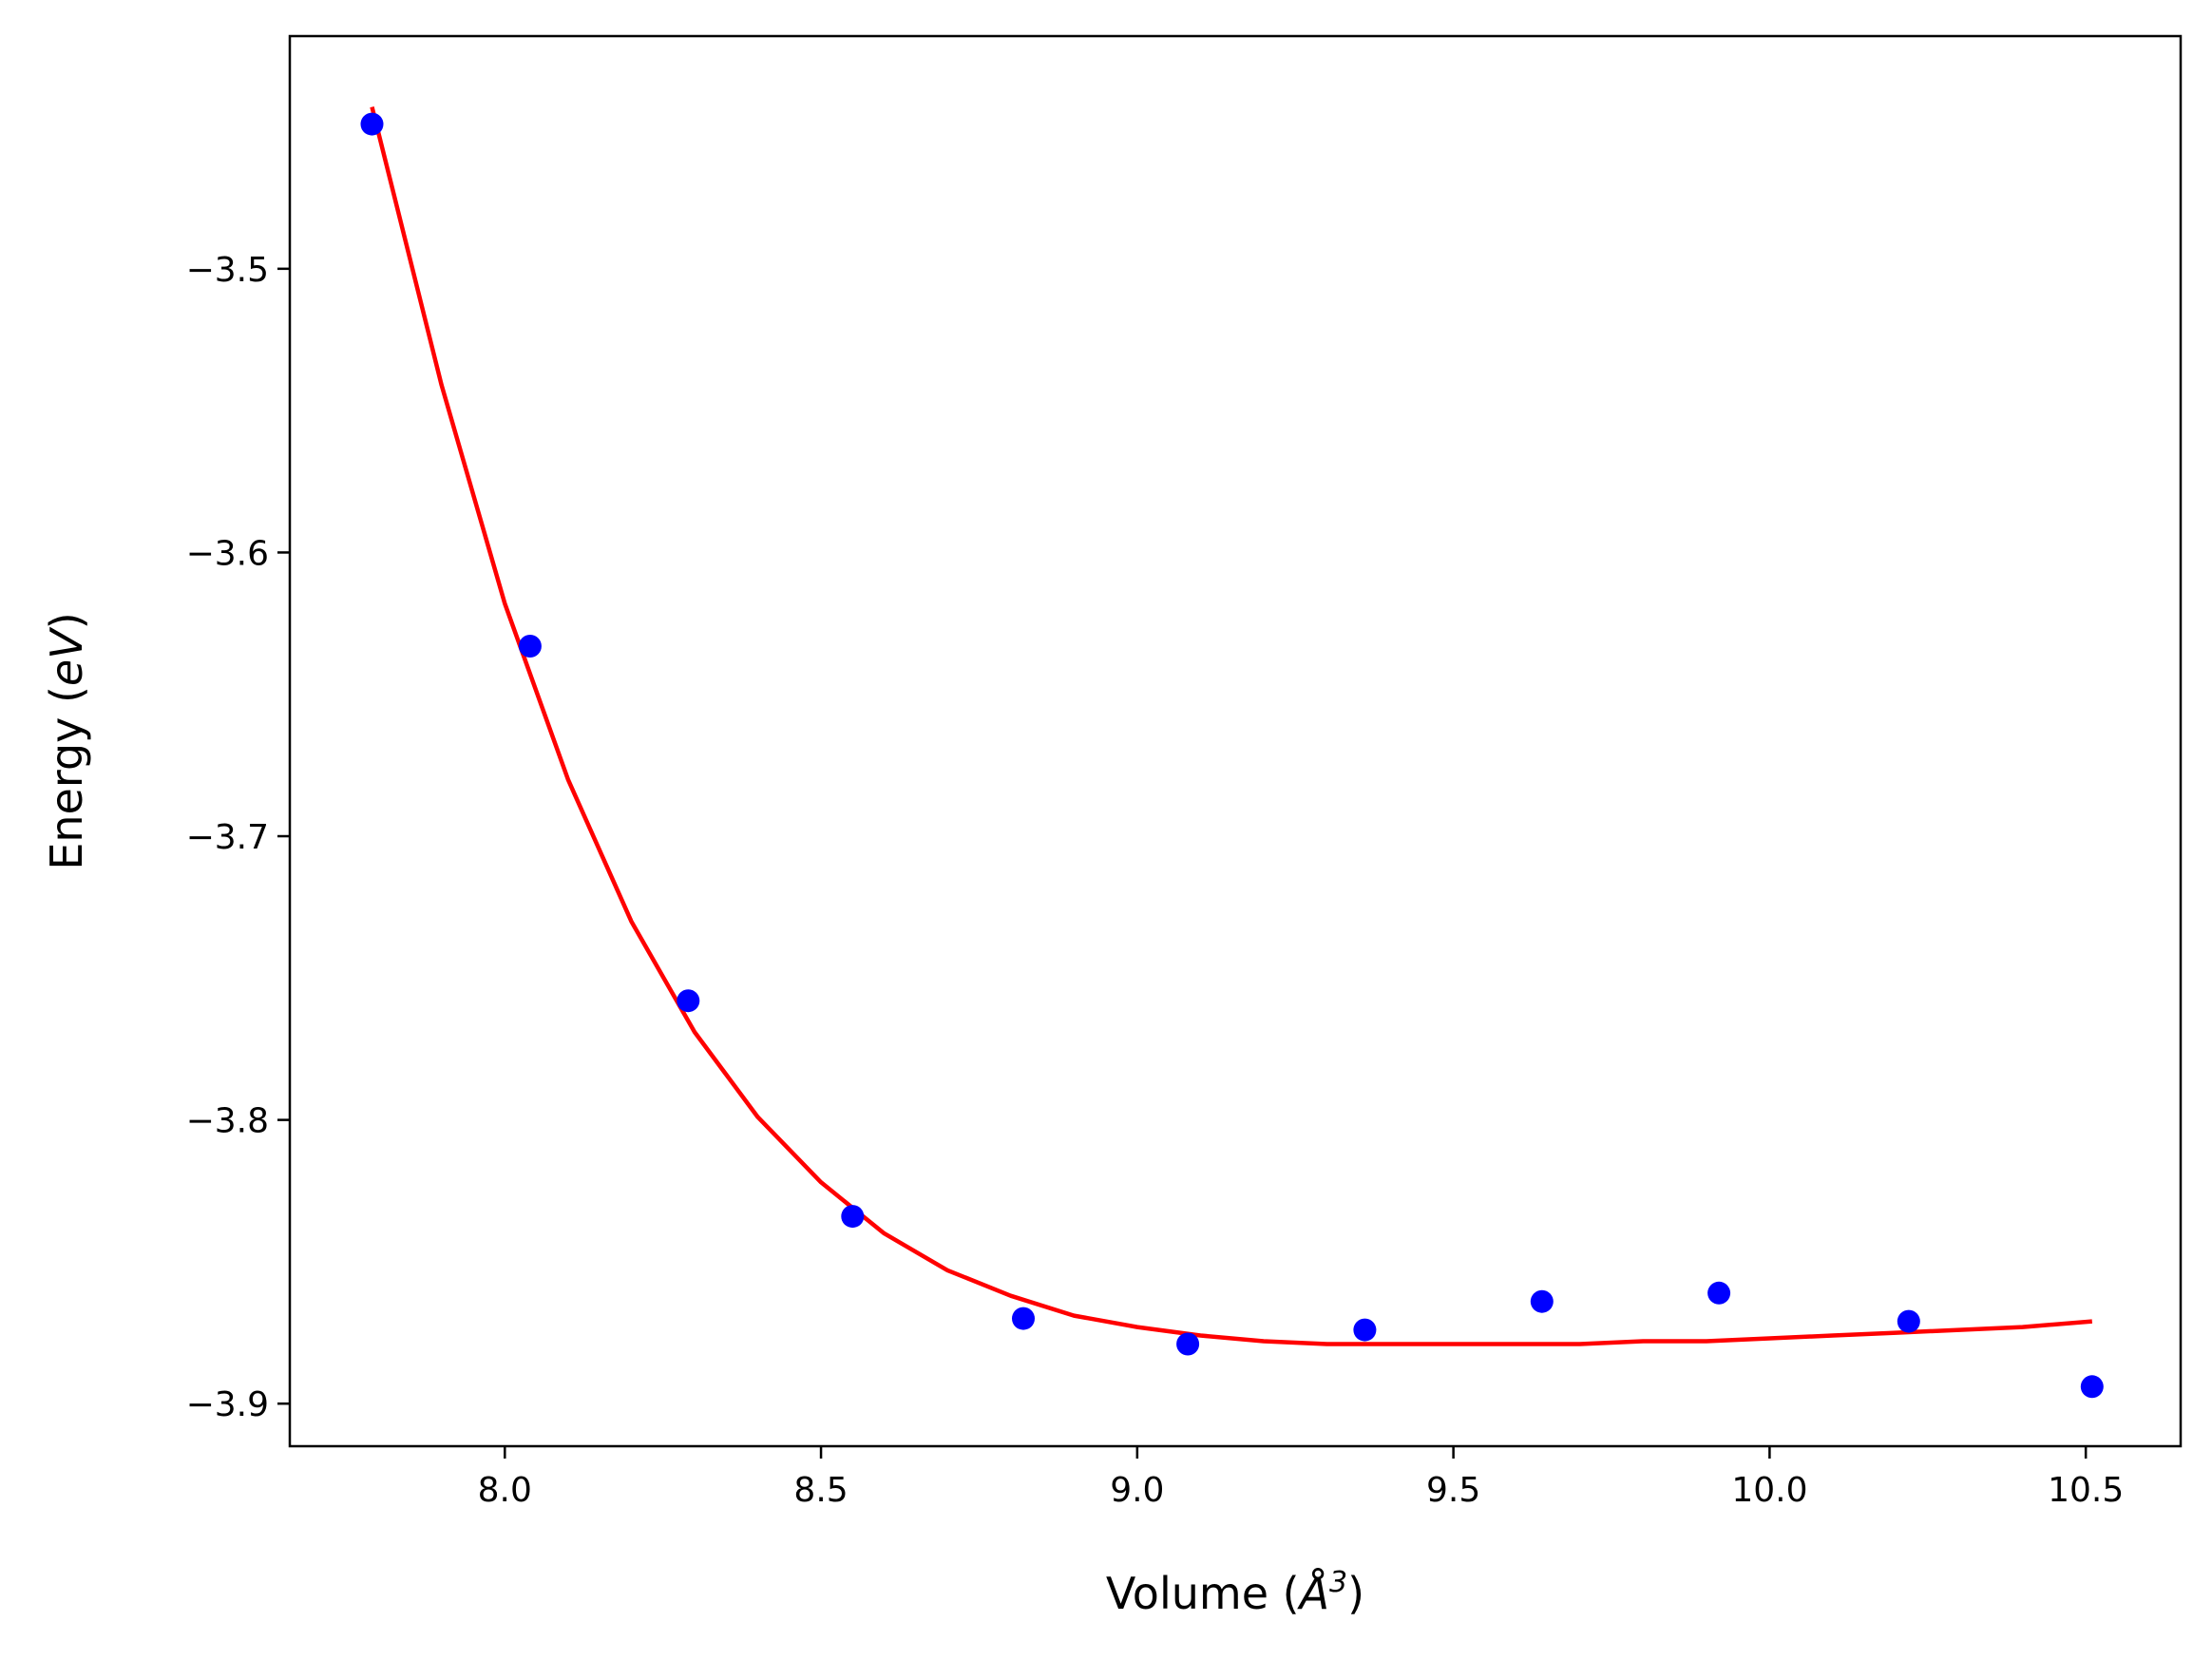  I want to click on x-tick-label: 9.5, so click(1453, 1490).